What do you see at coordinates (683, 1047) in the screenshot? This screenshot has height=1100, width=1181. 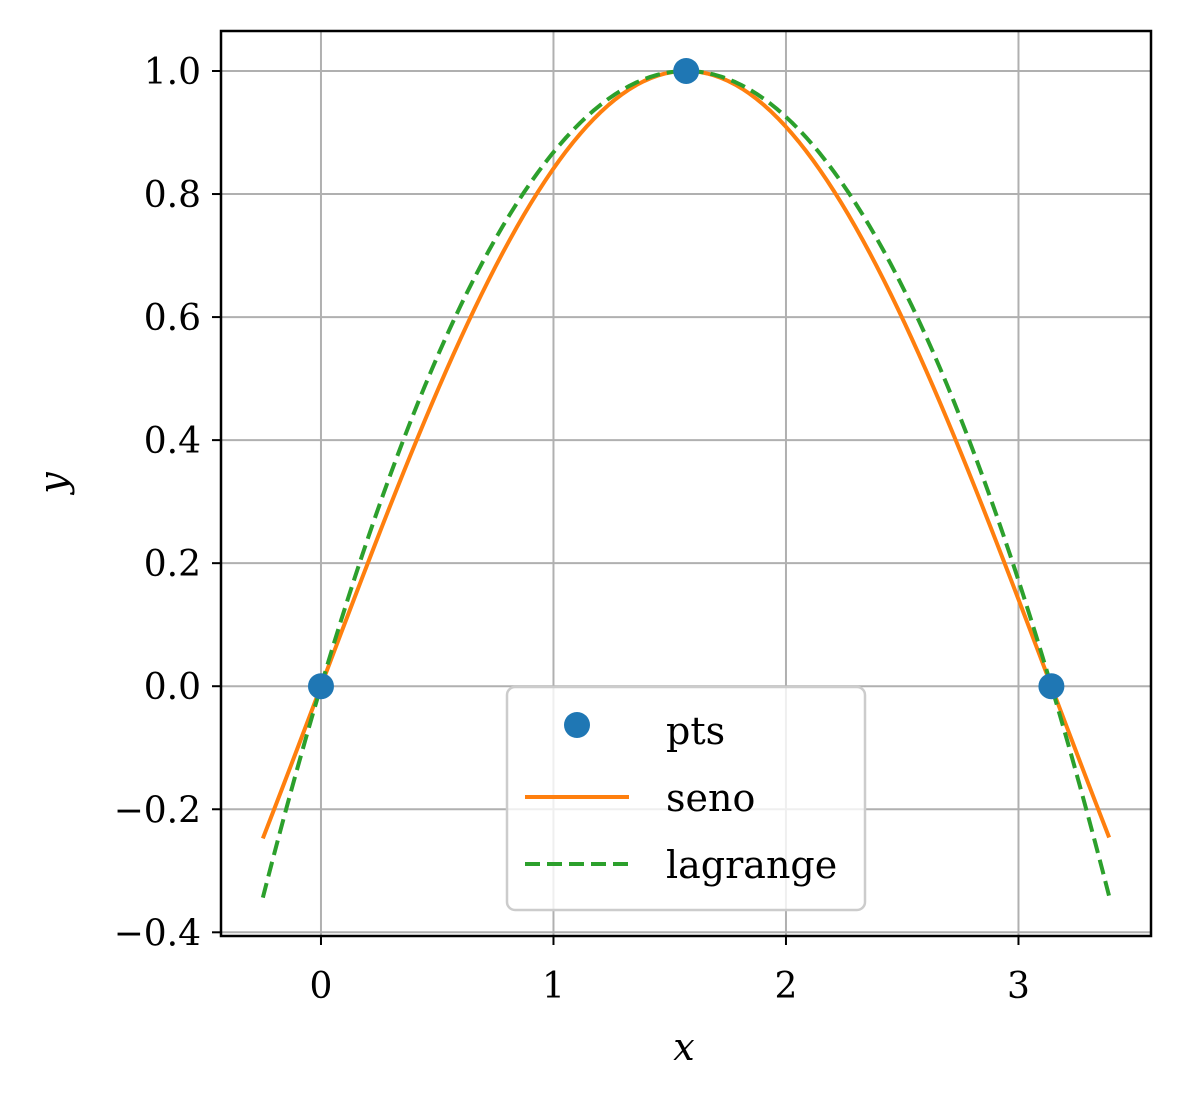 I see `x-axis-label: x` at bounding box center [683, 1047].